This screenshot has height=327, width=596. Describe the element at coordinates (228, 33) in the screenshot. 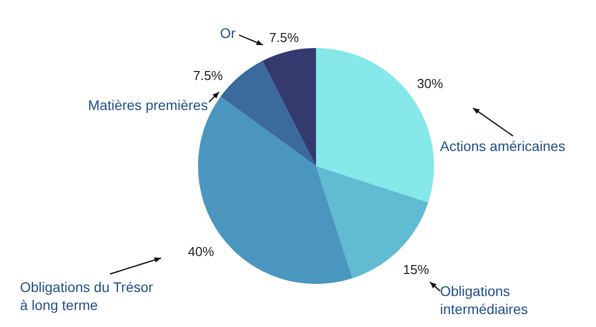

I see `slice-label: Or` at that location.